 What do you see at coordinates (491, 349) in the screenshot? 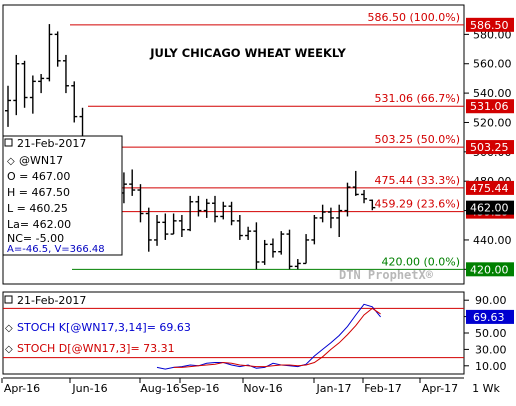
I see `stoch-y-tick-label: 30.00` at bounding box center [491, 349].